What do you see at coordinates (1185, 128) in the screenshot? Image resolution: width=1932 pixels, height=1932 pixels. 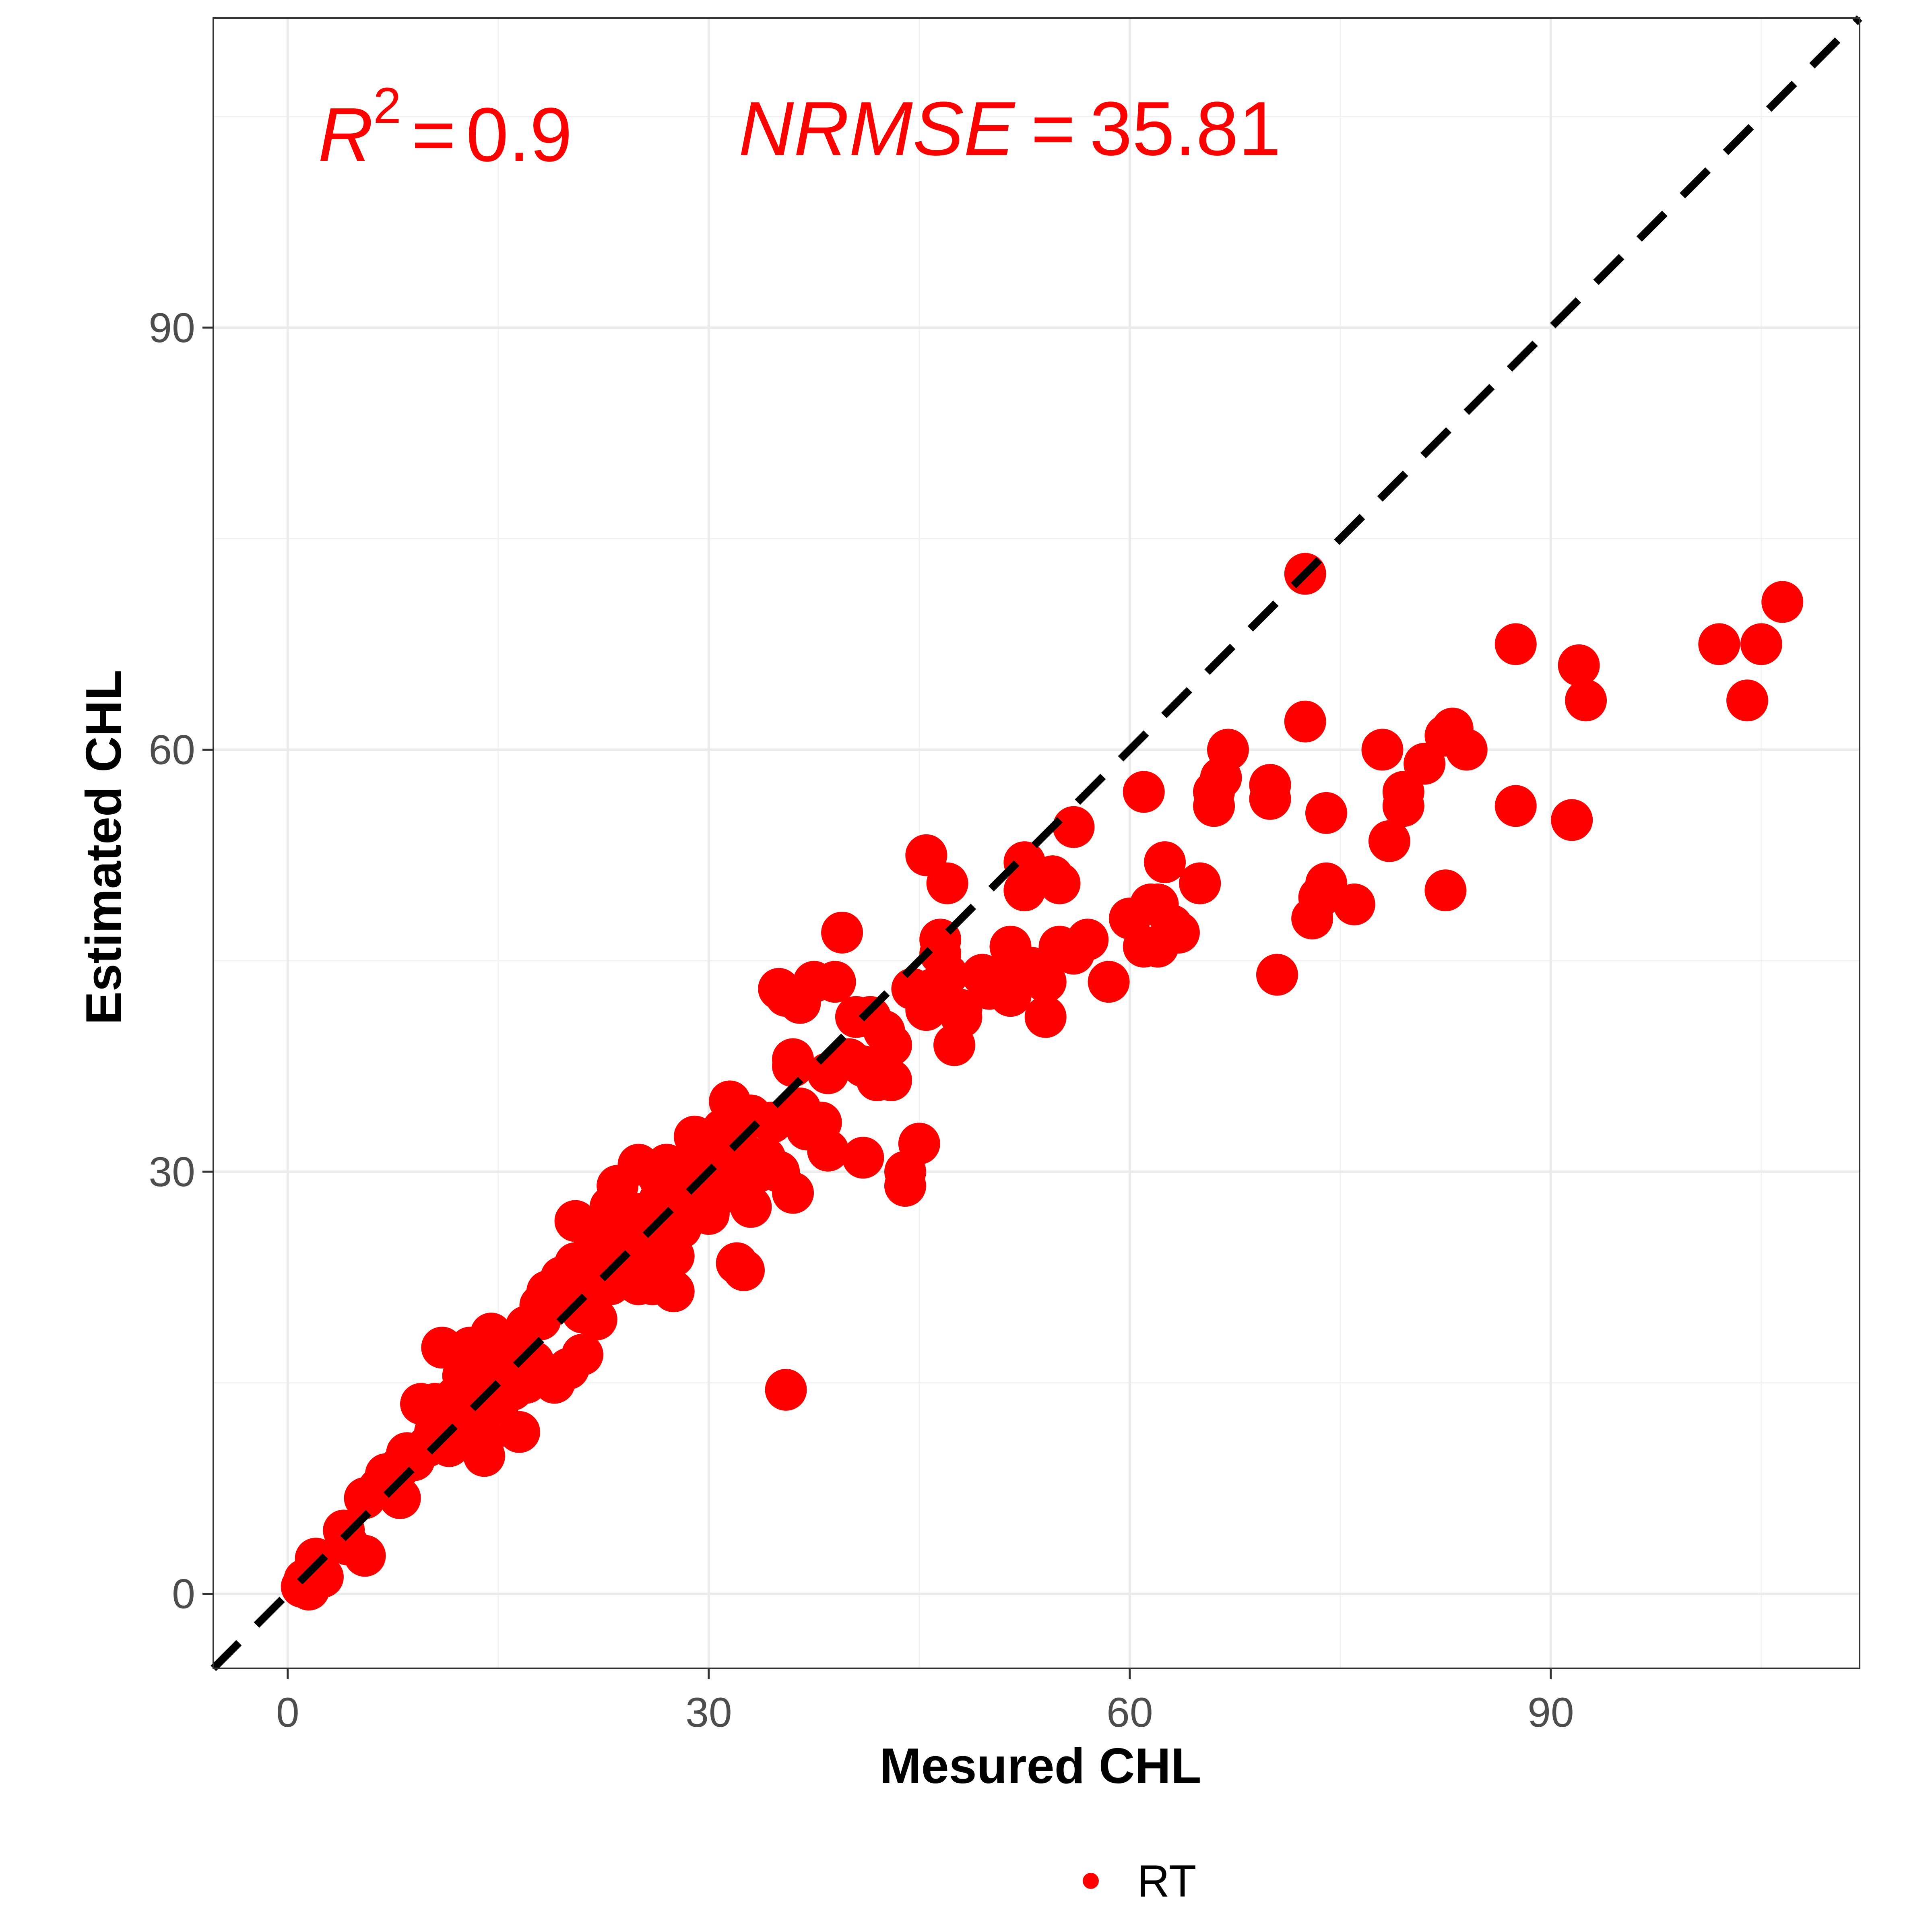 I see `nrmse-value: 35.81` at bounding box center [1185, 128].